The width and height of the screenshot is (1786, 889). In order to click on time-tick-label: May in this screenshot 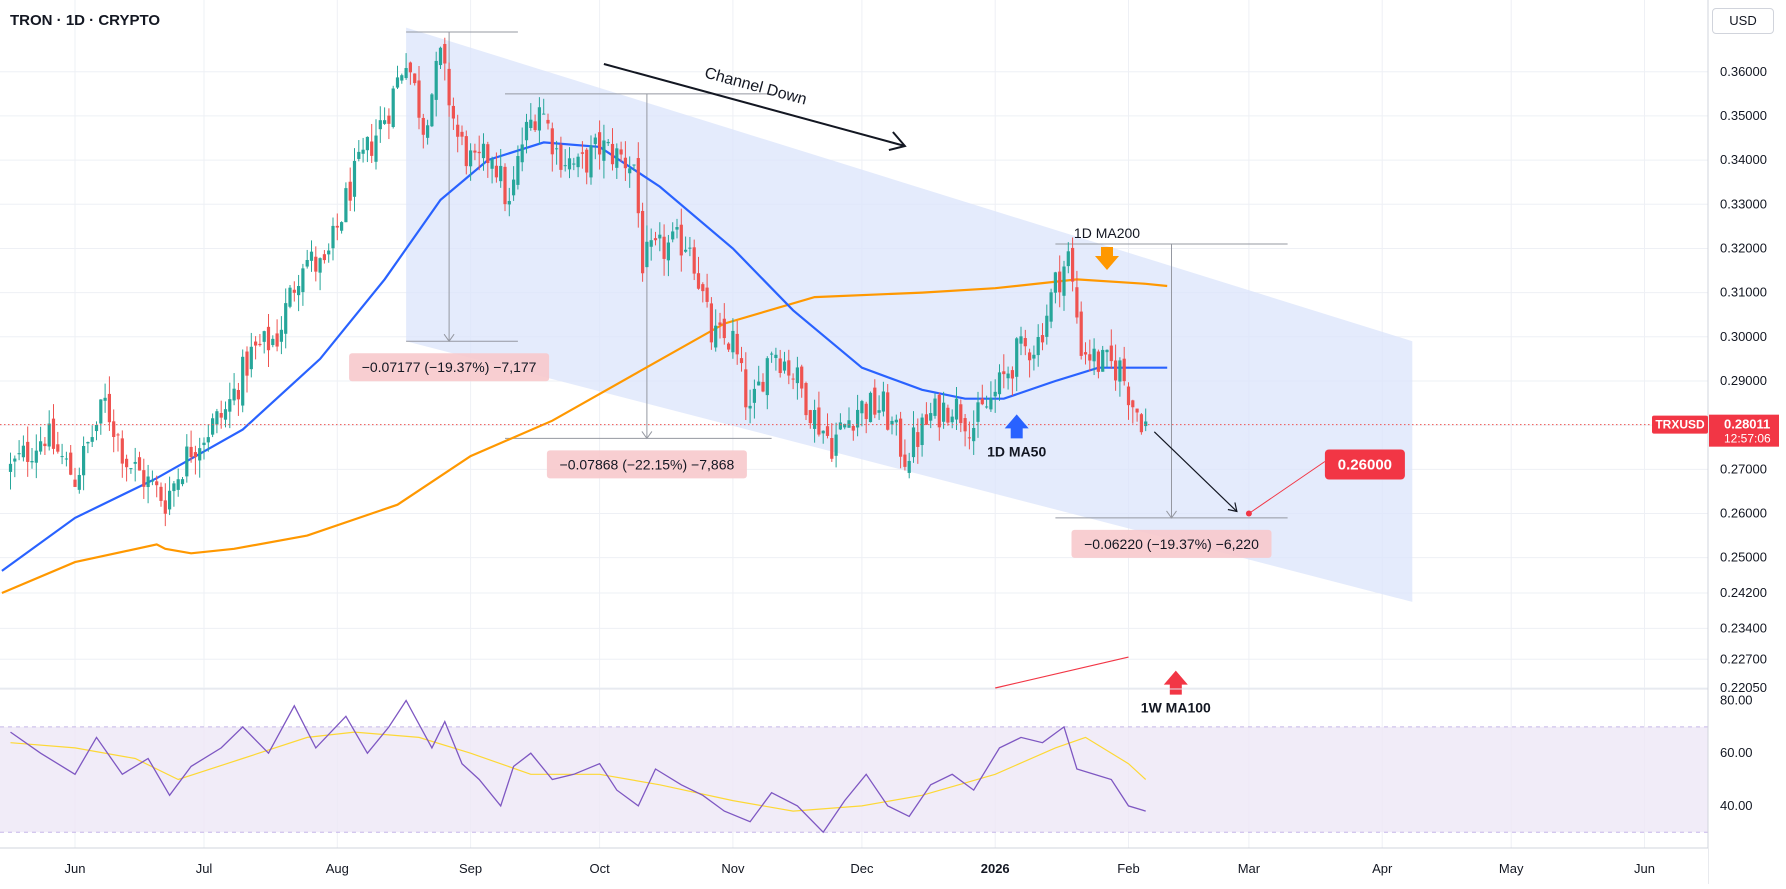, I will do `click(1511, 868)`.